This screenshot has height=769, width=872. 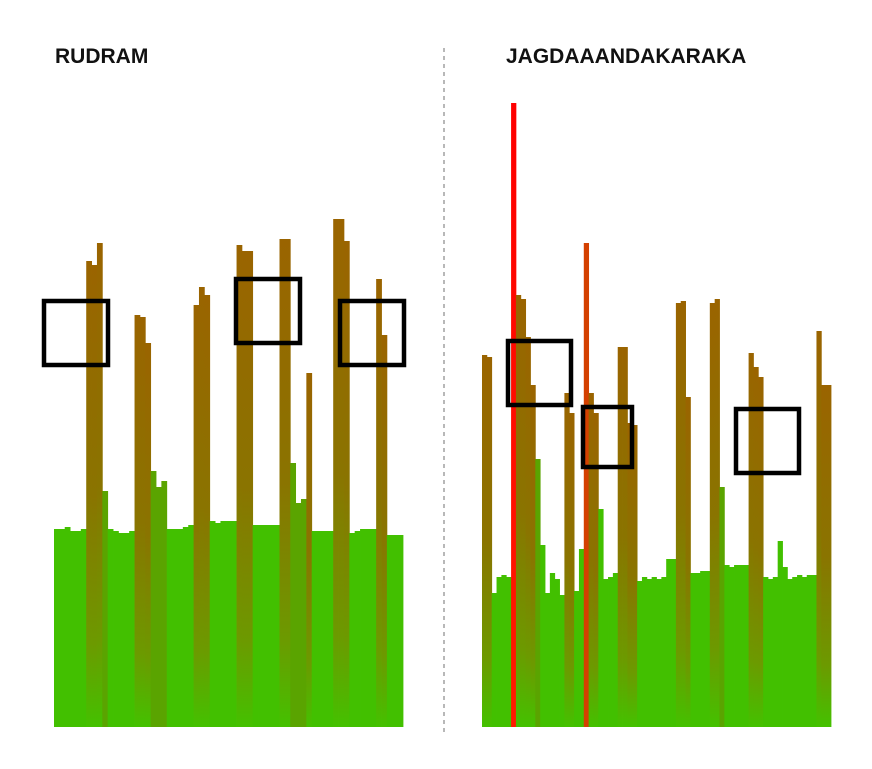 What do you see at coordinates (626, 56) in the screenshot?
I see `panel-title-right: JAGDAAANDAKARAKA` at bounding box center [626, 56].